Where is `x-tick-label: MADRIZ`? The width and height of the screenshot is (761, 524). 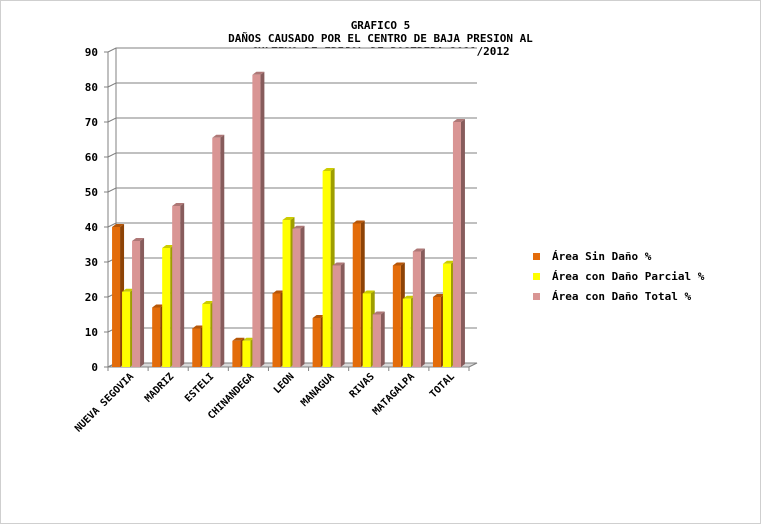
x-tick-label: MADRIZ is located at coordinates (159, 387).